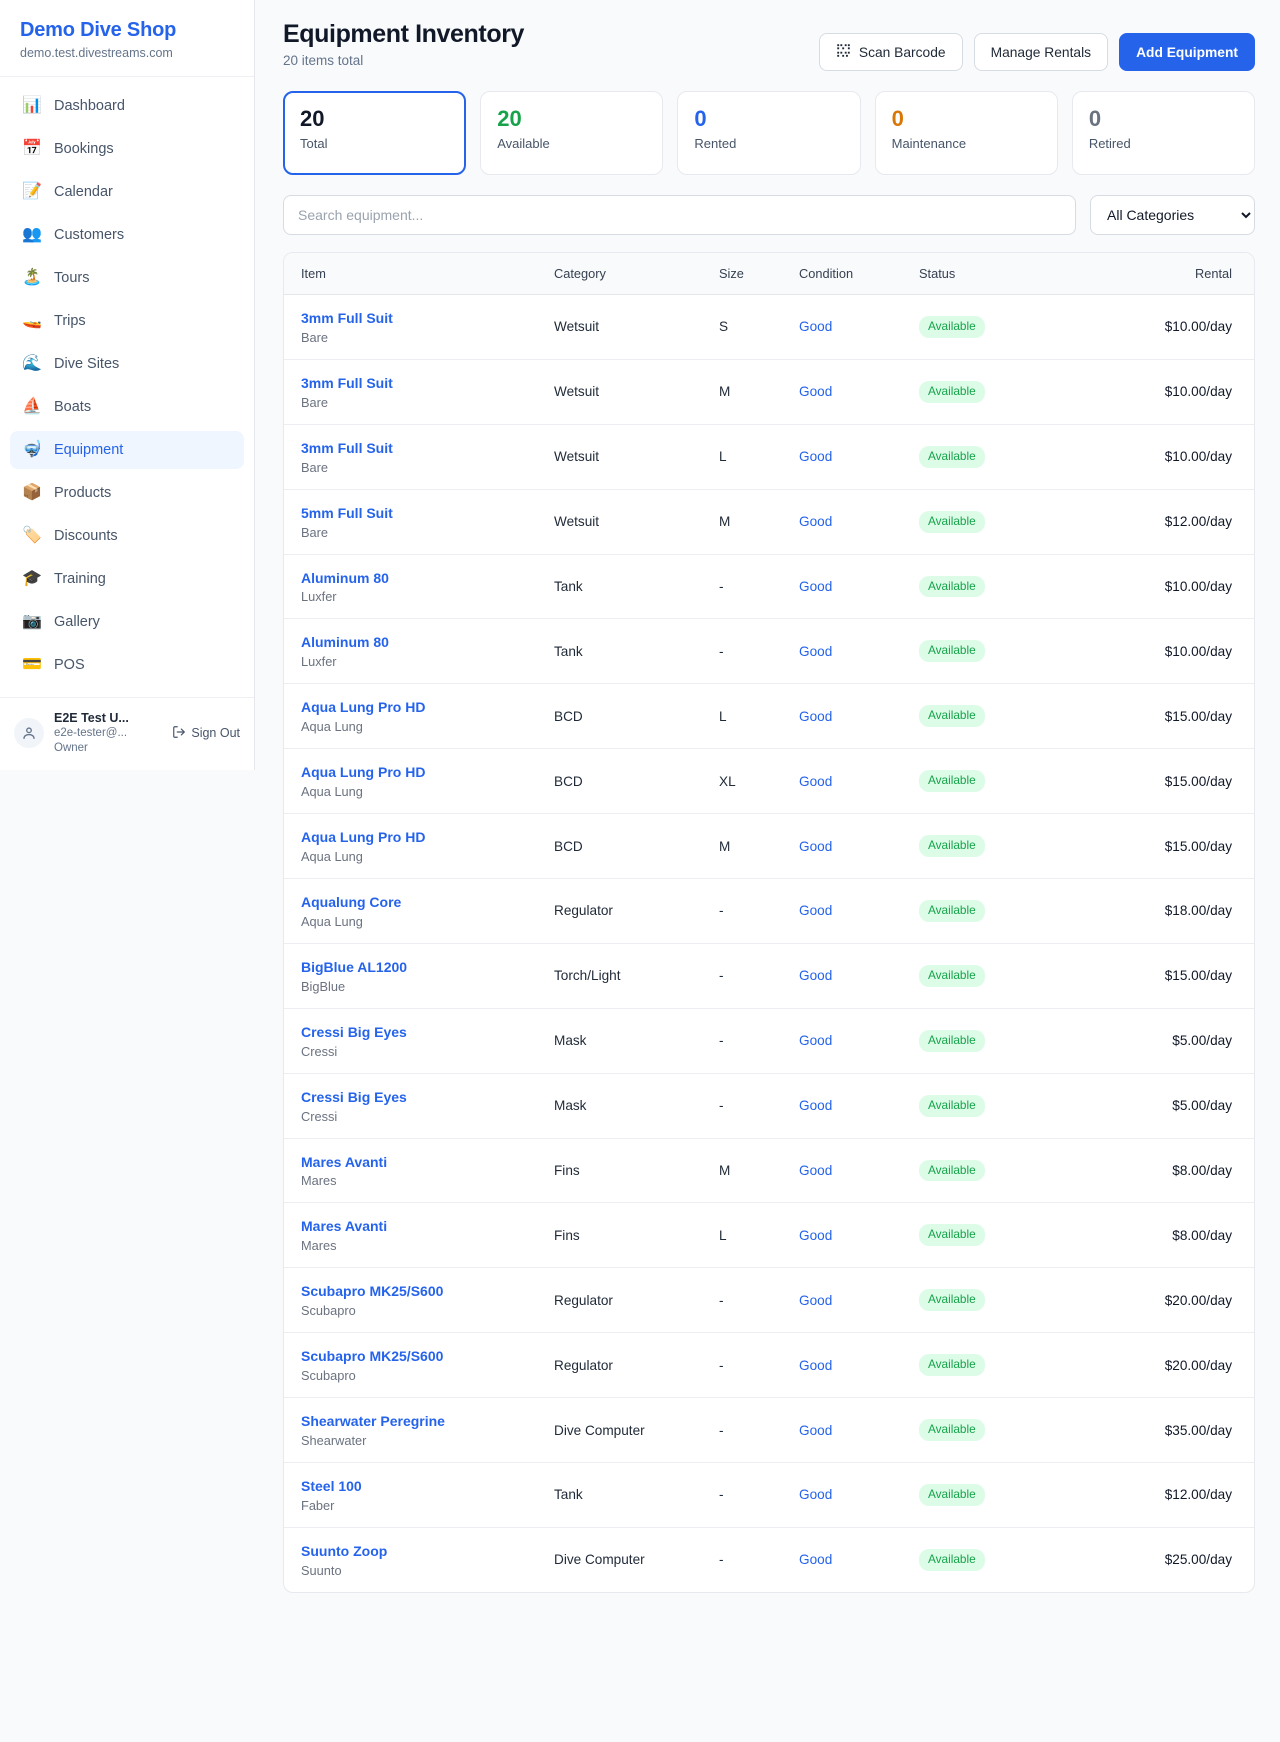 The width and height of the screenshot is (1280, 1742). What do you see at coordinates (127, 192) in the screenshot?
I see `sidebar-item-calendar: 📝 Calendar` at bounding box center [127, 192].